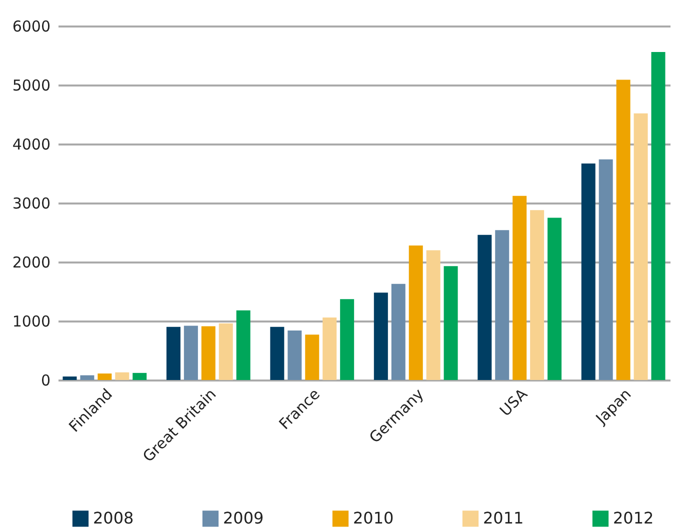 This screenshot has width=680, height=531. Describe the element at coordinates (243, 518) in the screenshot. I see `legend-label: 2009` at that location.